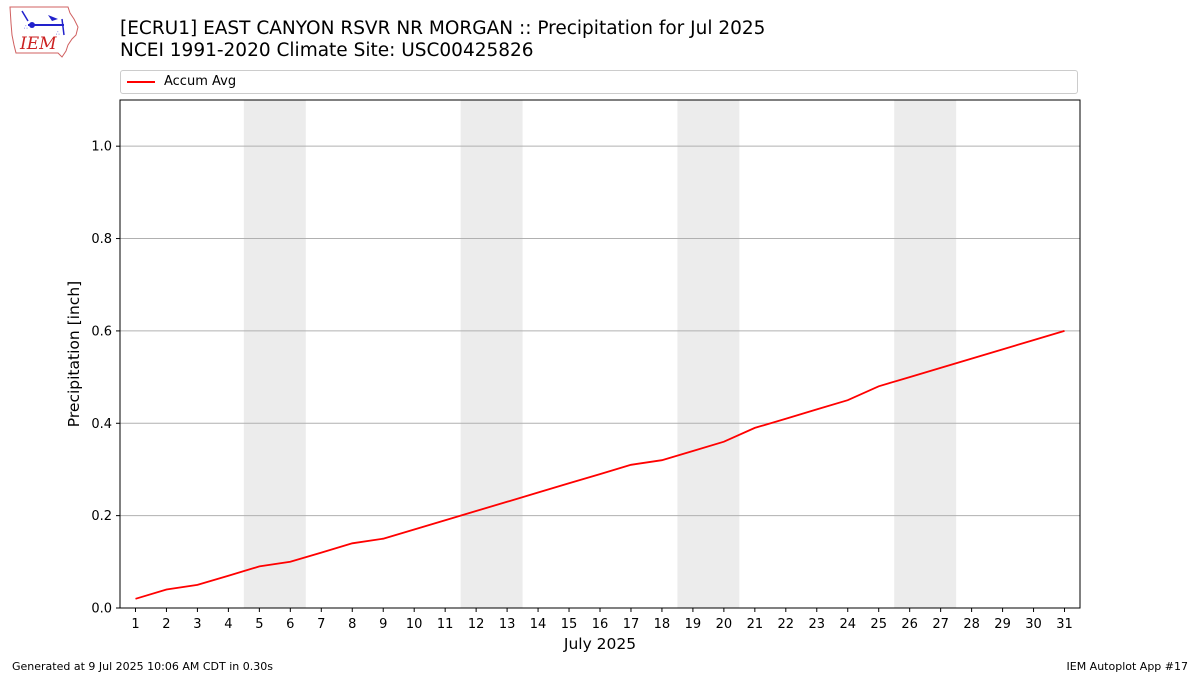  Describe the element at coordinates (352, 624) in the screenshot. I see `x-tick-label: 8` at that location.